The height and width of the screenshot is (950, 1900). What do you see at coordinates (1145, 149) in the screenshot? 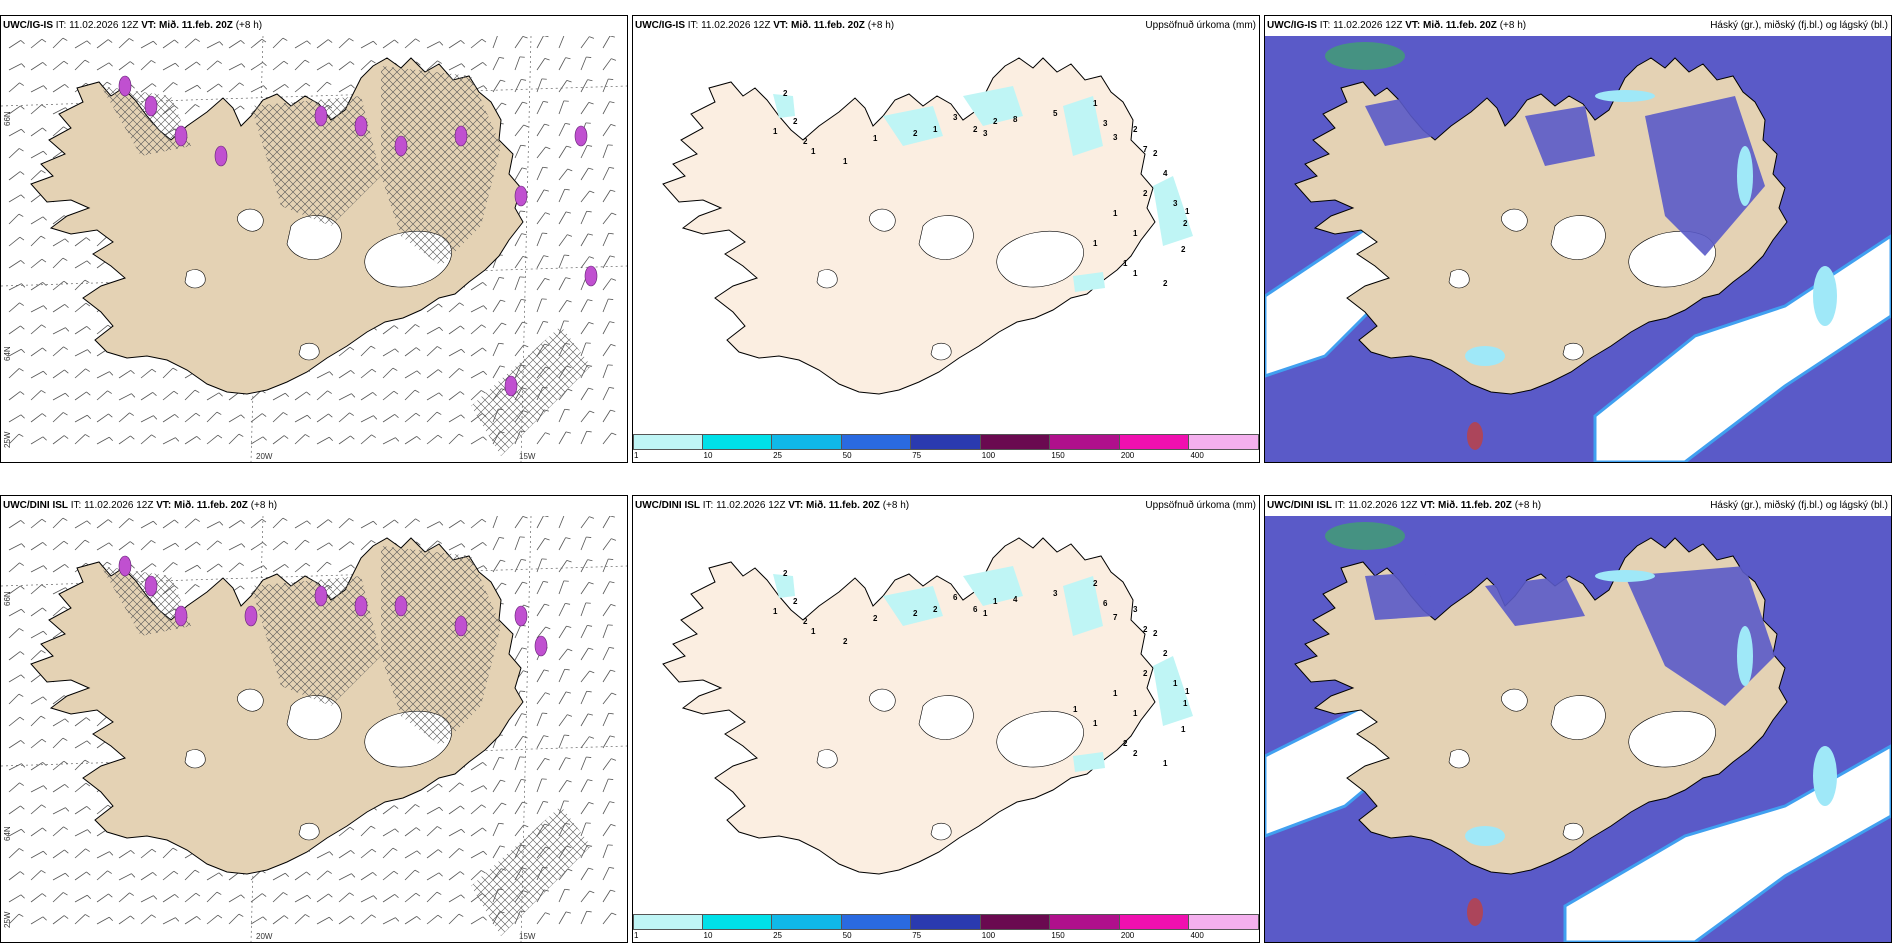
I see `precip-value-label: 7` at bounding box center [1145, 149].